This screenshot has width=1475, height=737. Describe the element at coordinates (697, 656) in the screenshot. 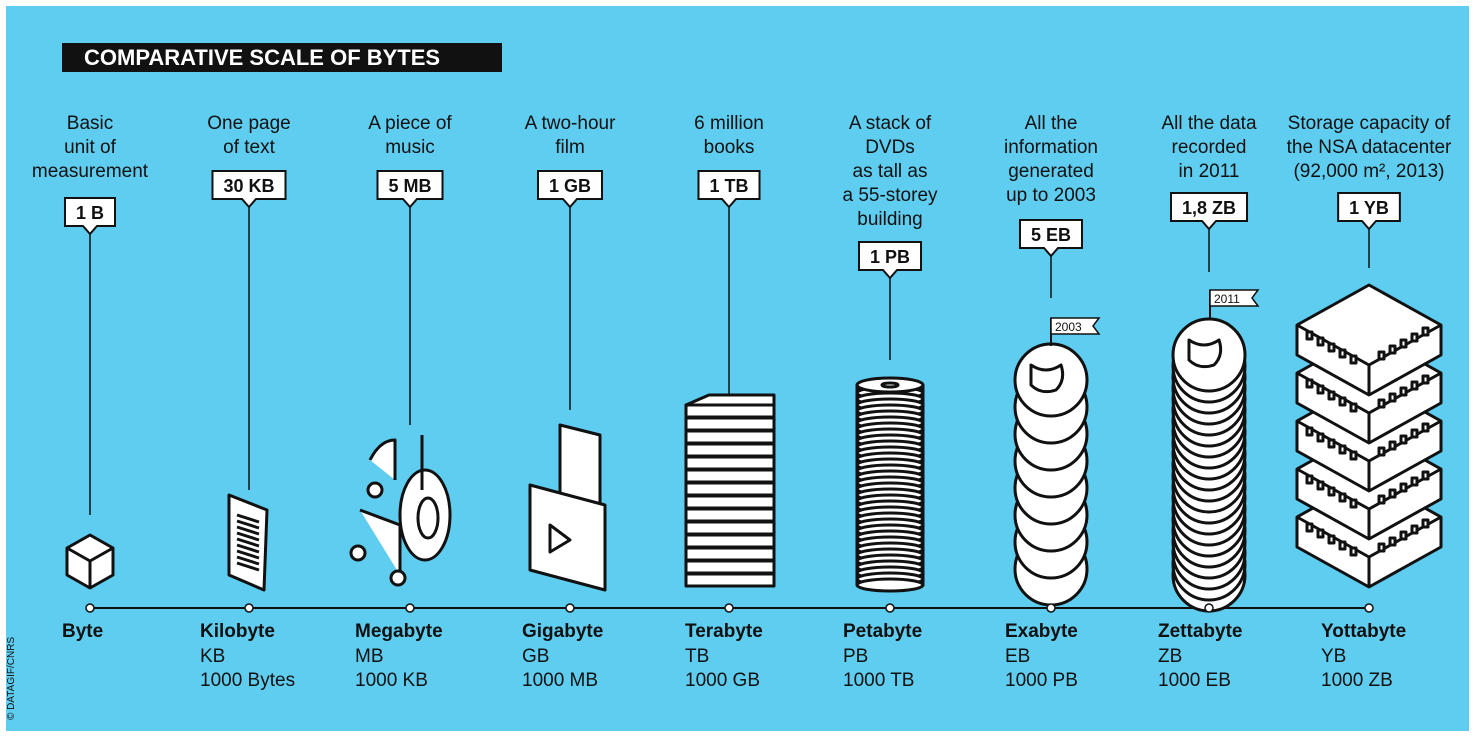

I see `unit-abbr: TB` at that location.